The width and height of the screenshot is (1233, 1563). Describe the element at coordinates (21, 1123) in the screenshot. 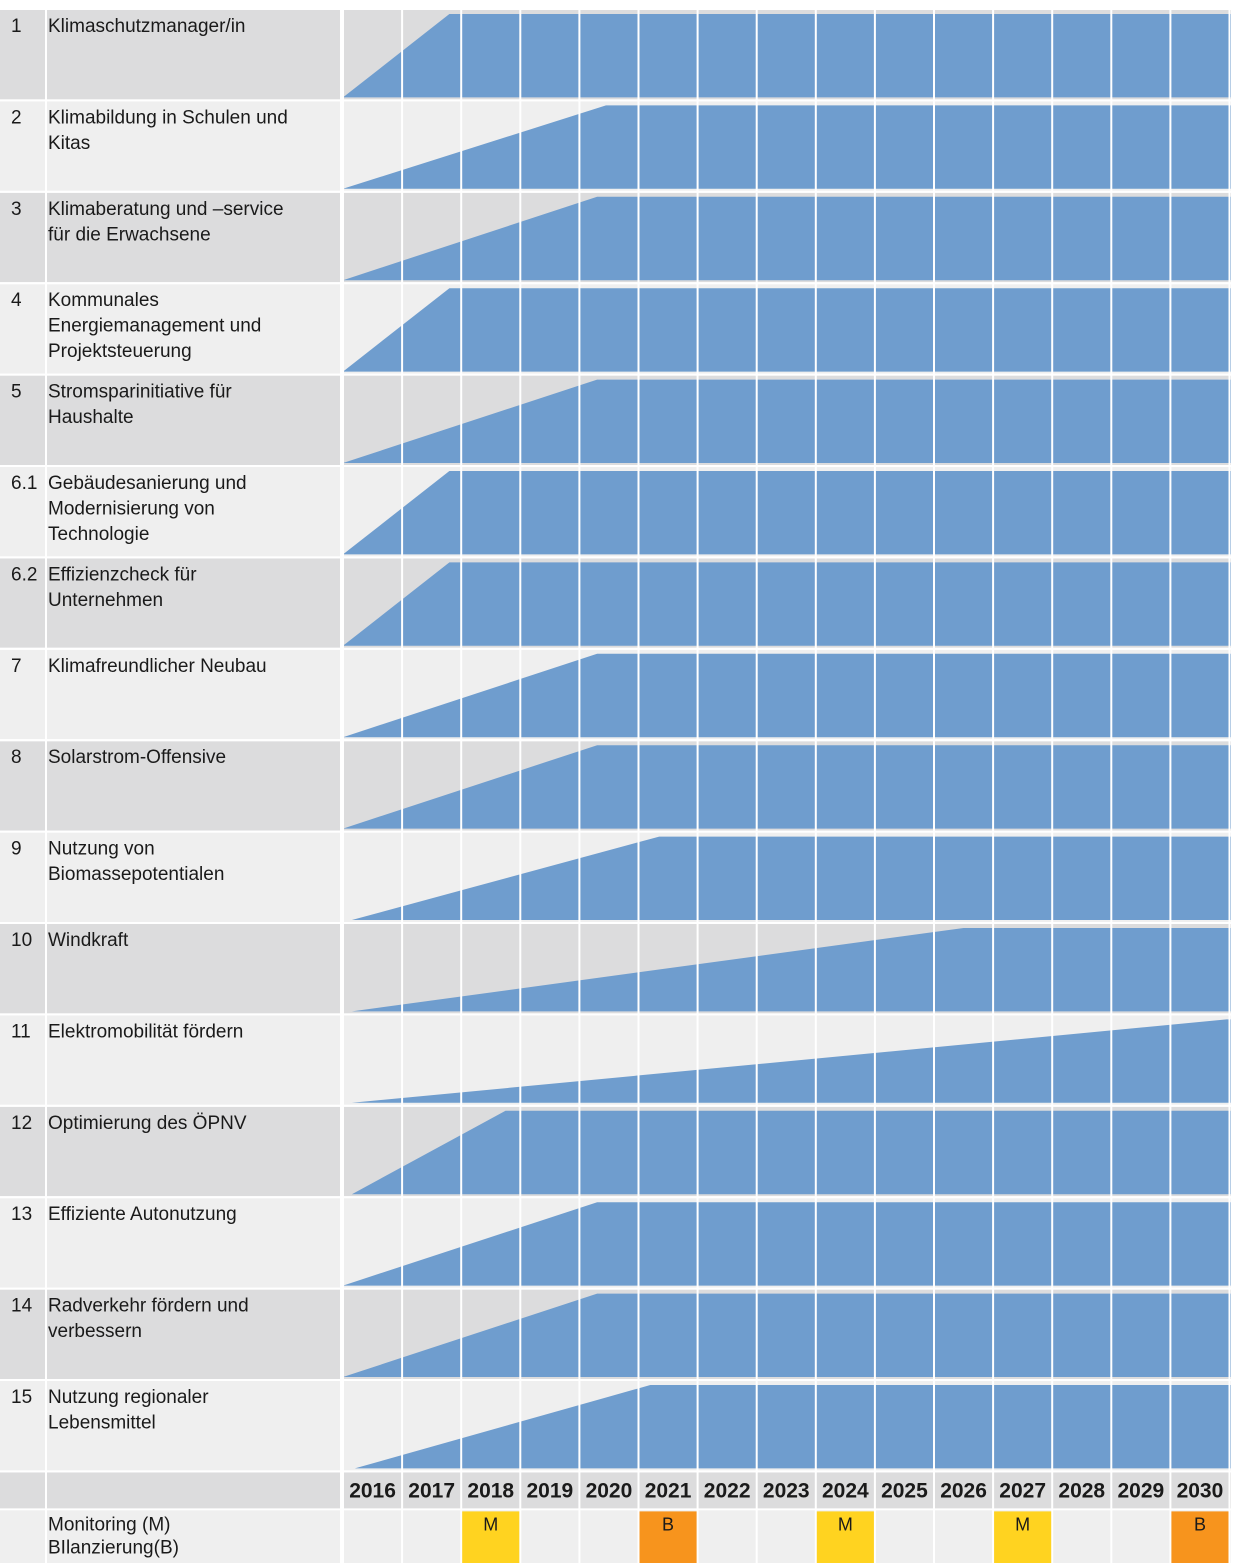

I see `row-number: 12` at that location.